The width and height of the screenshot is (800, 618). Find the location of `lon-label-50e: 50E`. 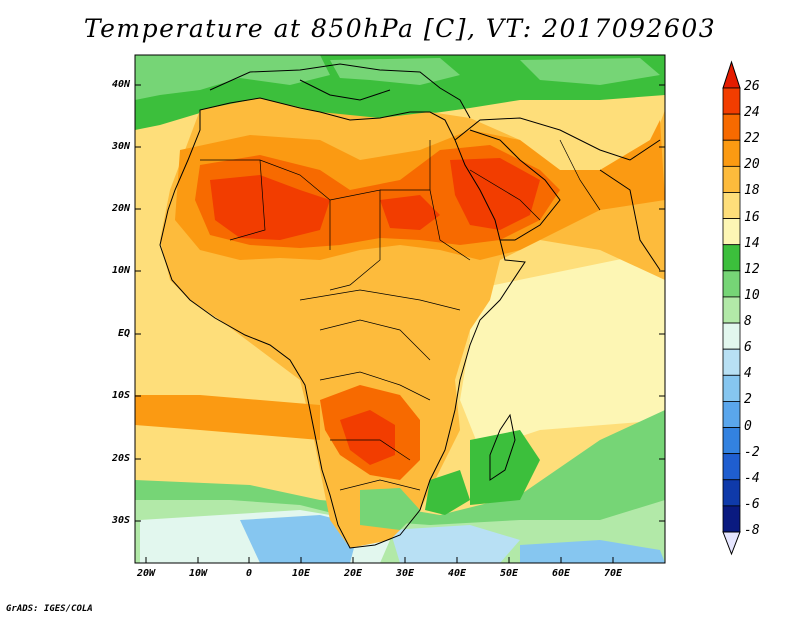

lon-label-50e: 50E is located at coordinates (509, 573).